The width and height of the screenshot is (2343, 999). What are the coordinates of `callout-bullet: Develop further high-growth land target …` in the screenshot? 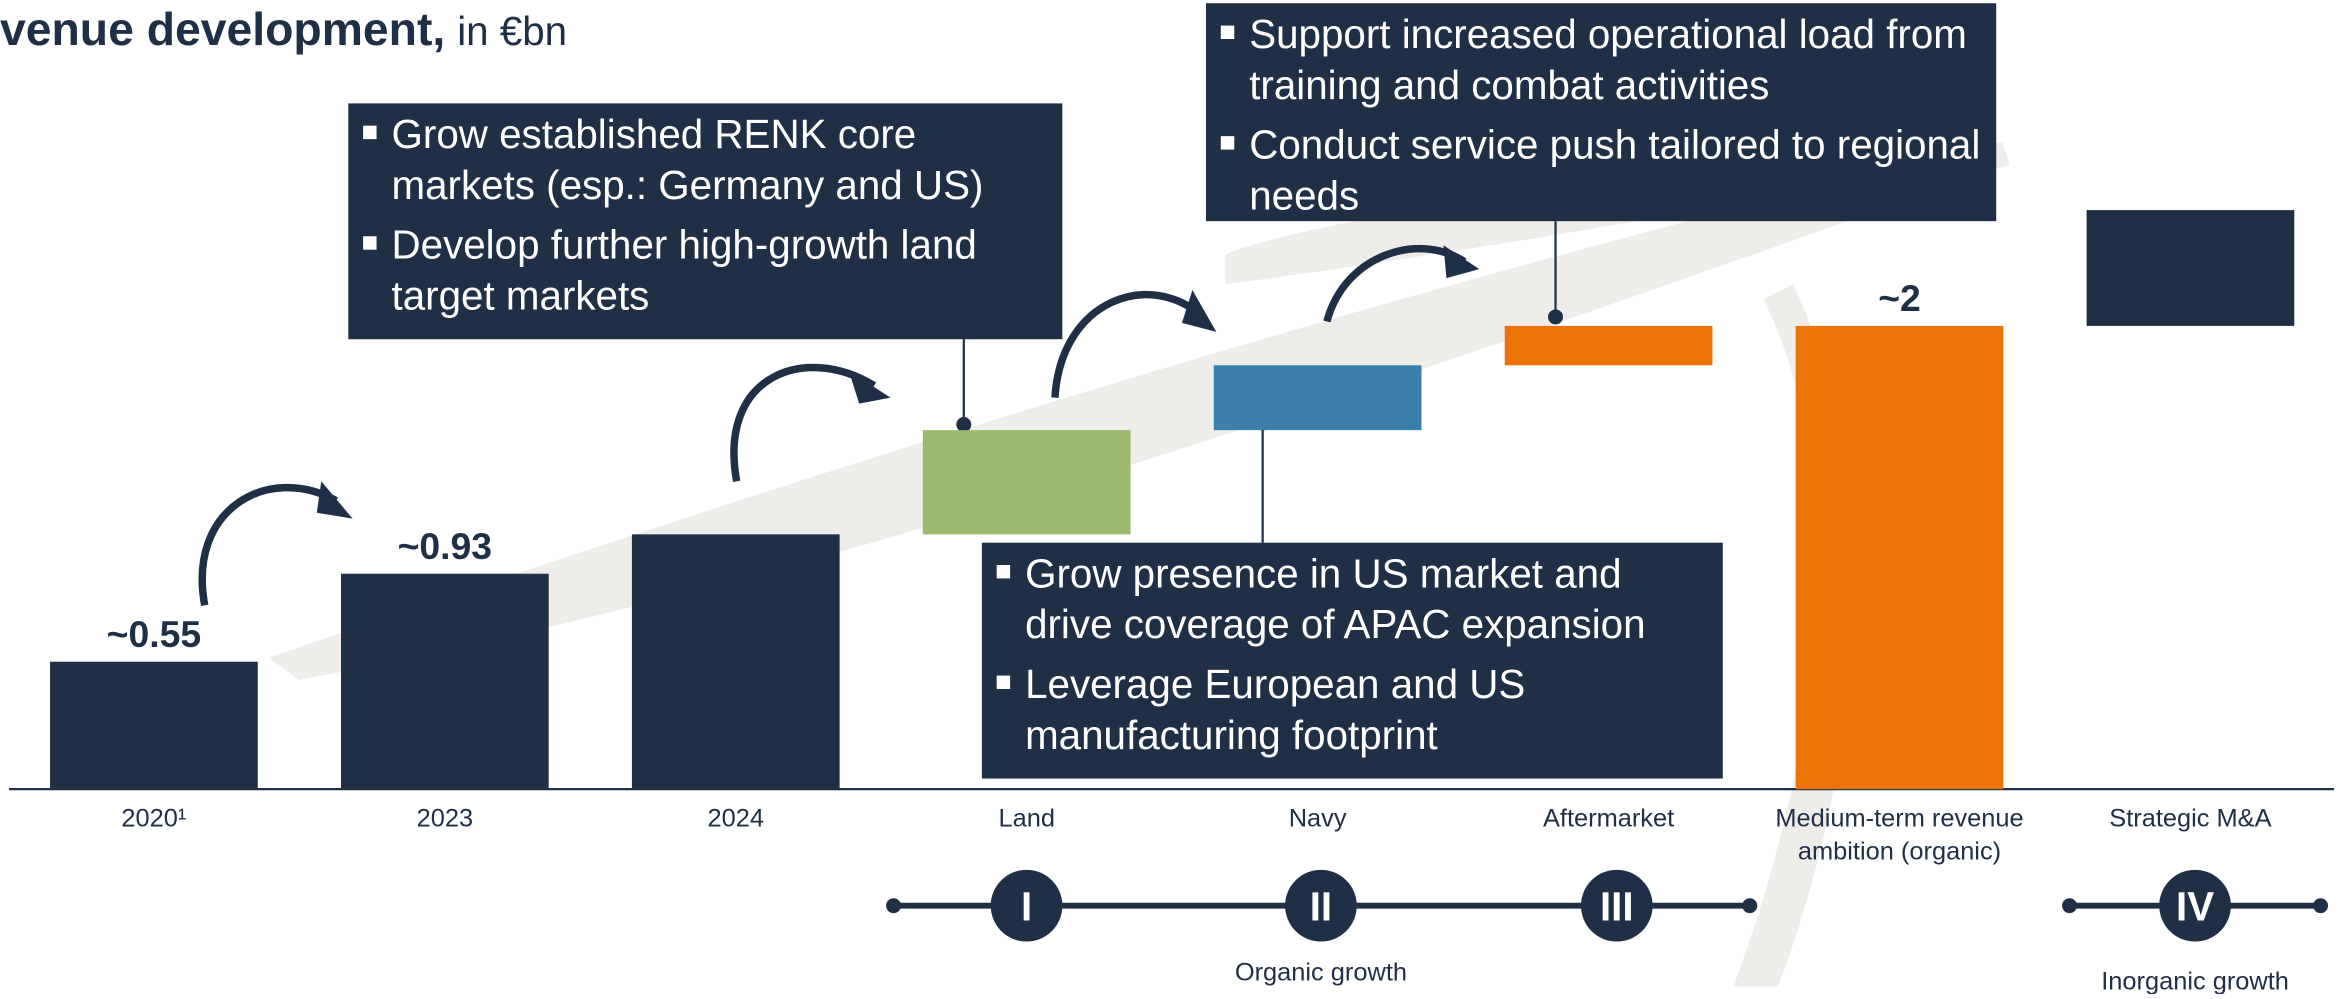 It's located at (705, 271).